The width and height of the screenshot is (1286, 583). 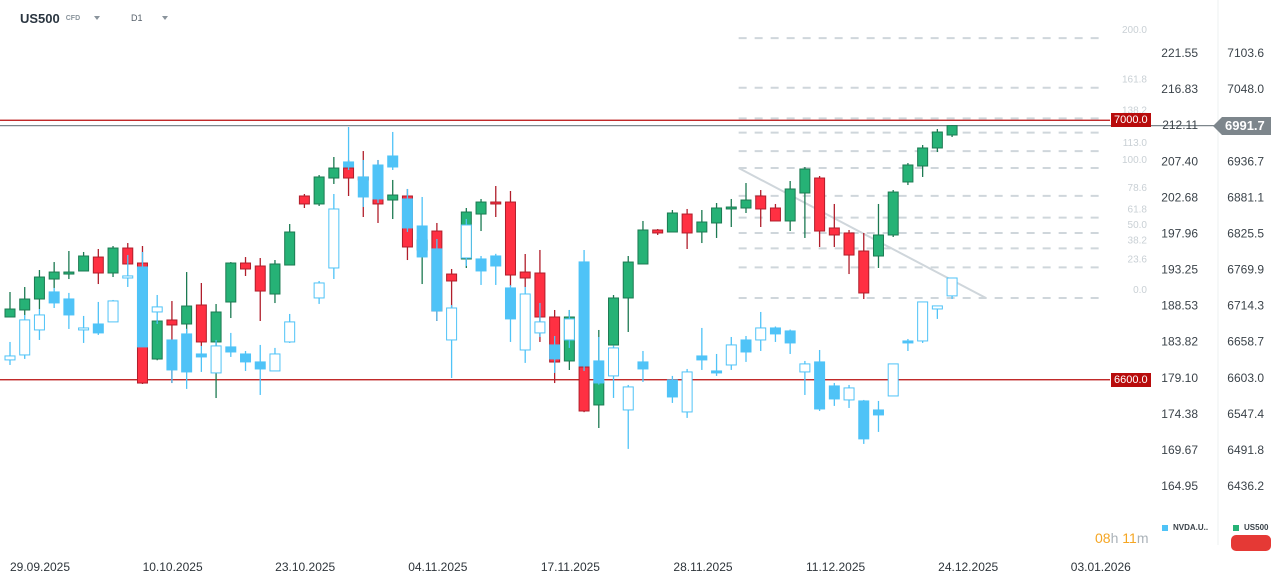 I want to click on legend-item-us500: US500, so click(x=1250, y=527).